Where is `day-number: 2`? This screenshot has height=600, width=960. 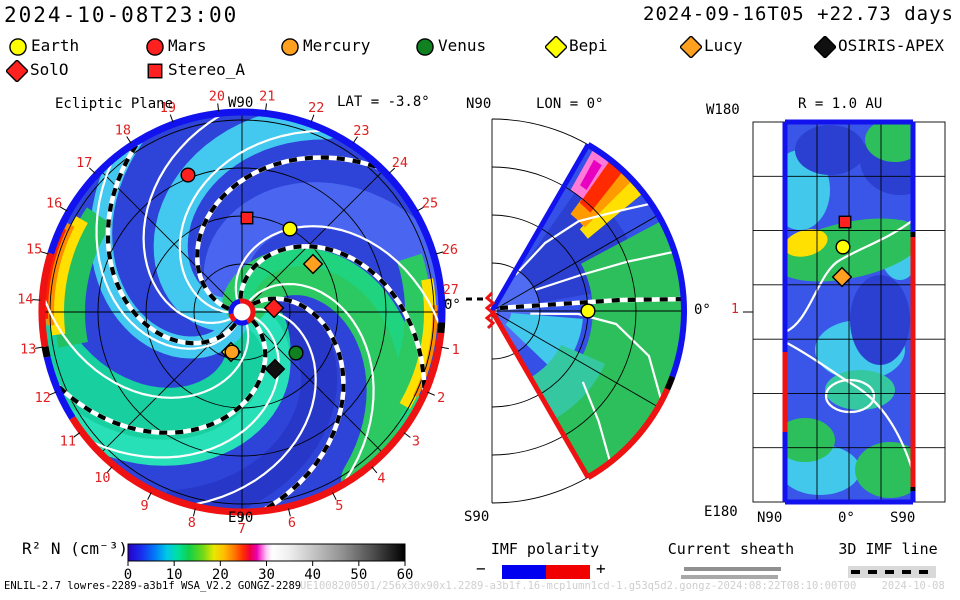 day-number: 2 is located at coordinates (441, 398).